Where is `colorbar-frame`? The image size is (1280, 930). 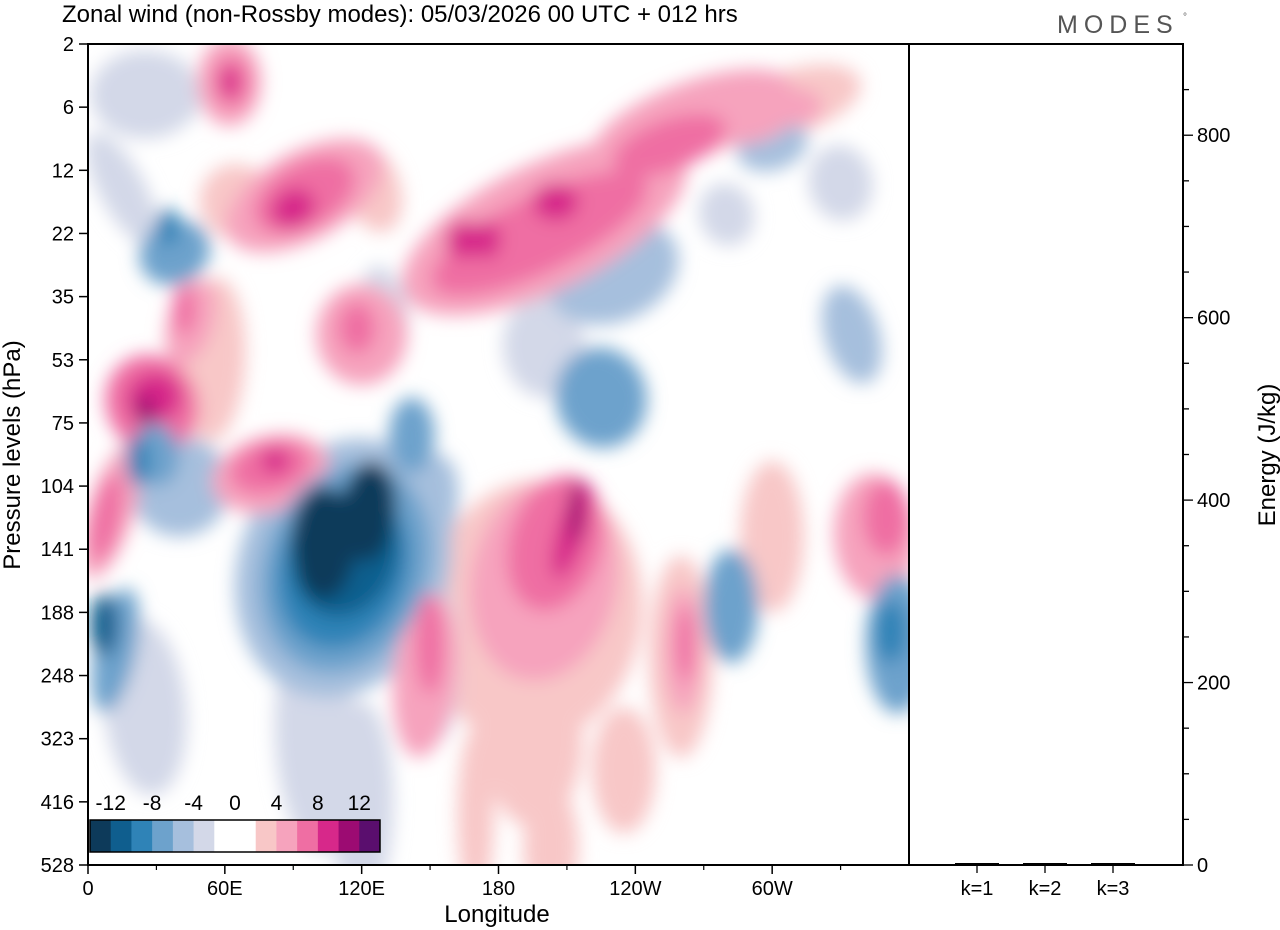
colorbar-frame is located at coordinates (235, 836).